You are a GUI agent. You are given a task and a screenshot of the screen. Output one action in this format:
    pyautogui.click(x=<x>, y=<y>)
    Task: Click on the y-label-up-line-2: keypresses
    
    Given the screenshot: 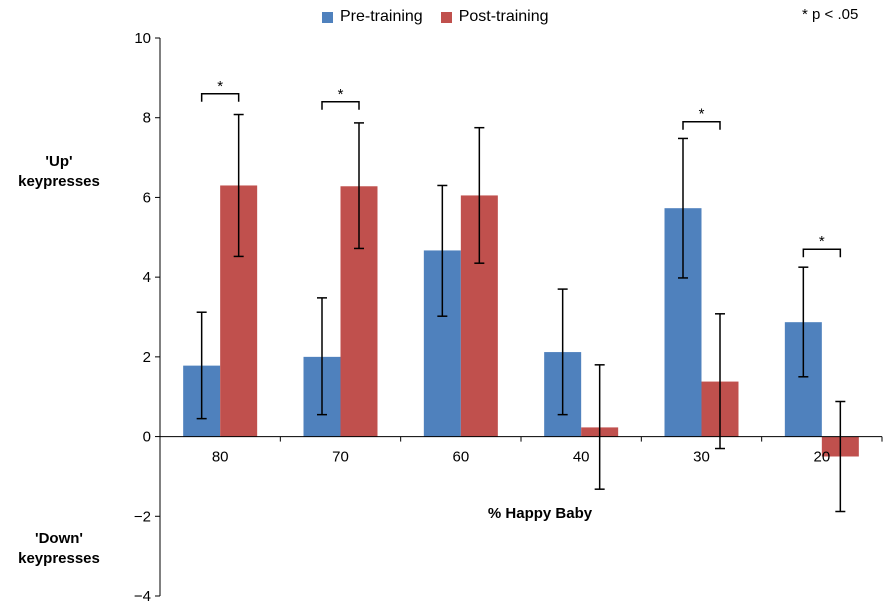 What is the action you would take?
    pyautogui.click(x=59, y=181)
    